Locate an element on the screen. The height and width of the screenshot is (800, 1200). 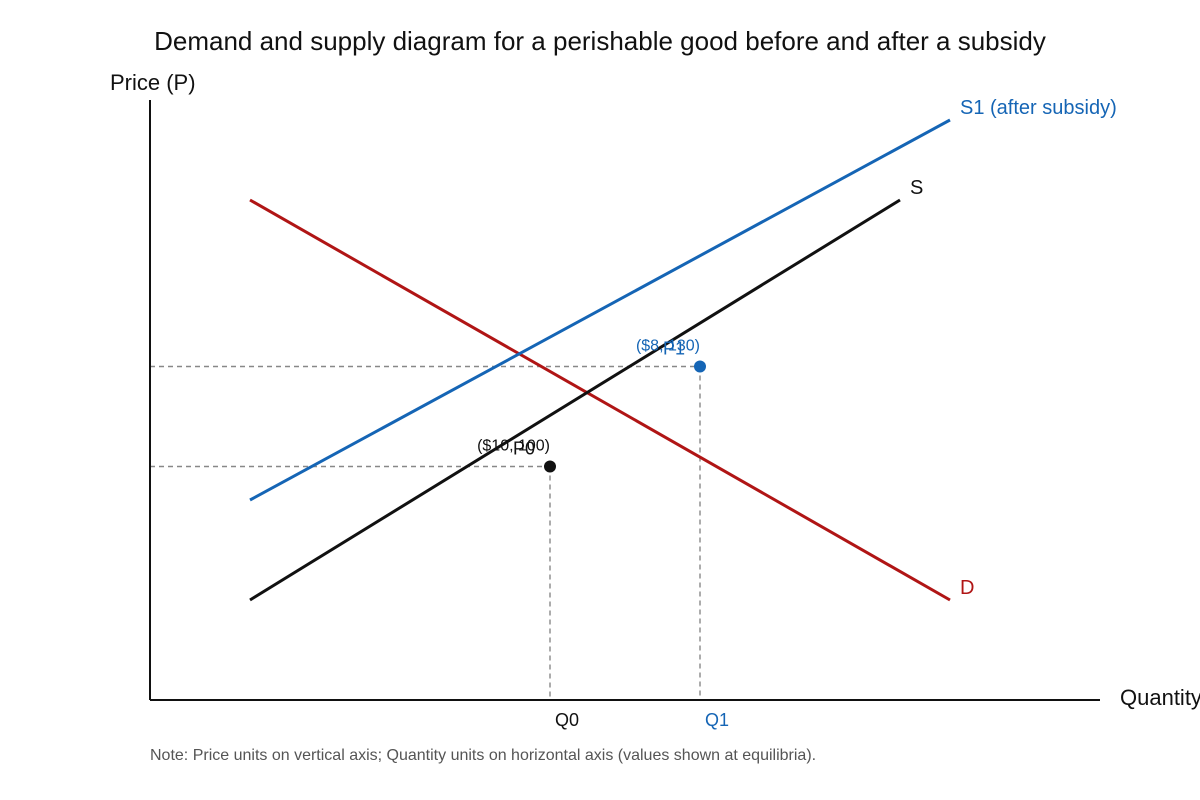
equilibrium-point-p1 is located at coordinates (700, 366).